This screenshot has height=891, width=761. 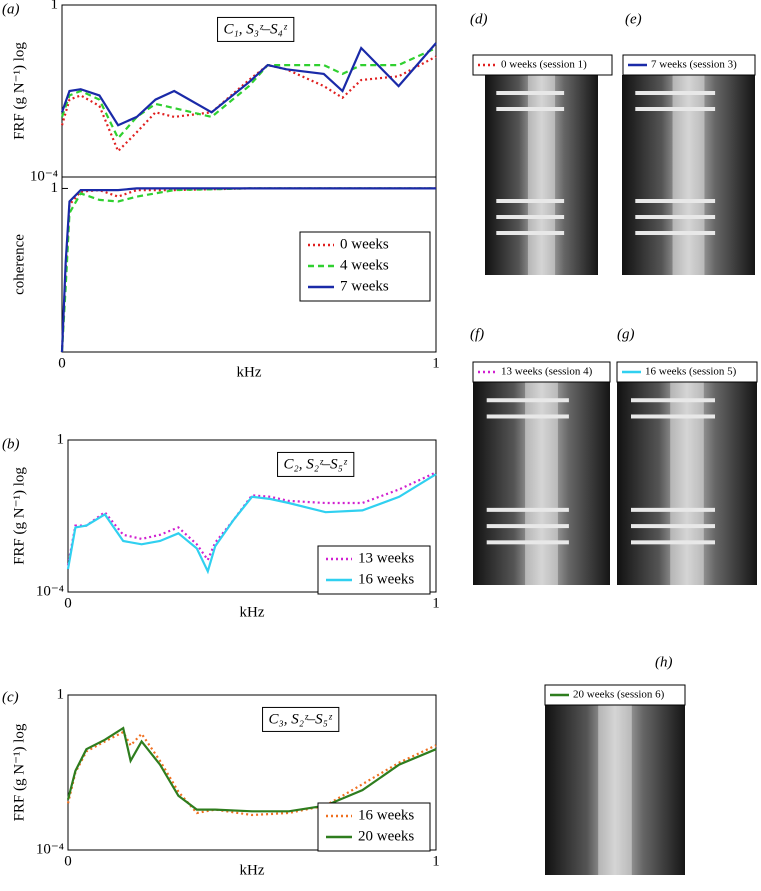 What do you see at coordinates (19, 264) in the screenshot?
I see `y-axis-label: coherence` at bounding box center [19, 264].